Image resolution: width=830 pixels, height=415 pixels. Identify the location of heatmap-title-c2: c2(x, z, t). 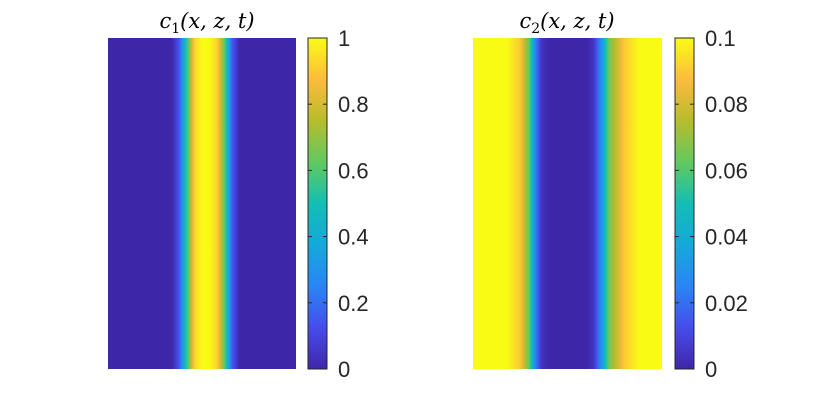
(566, 23).